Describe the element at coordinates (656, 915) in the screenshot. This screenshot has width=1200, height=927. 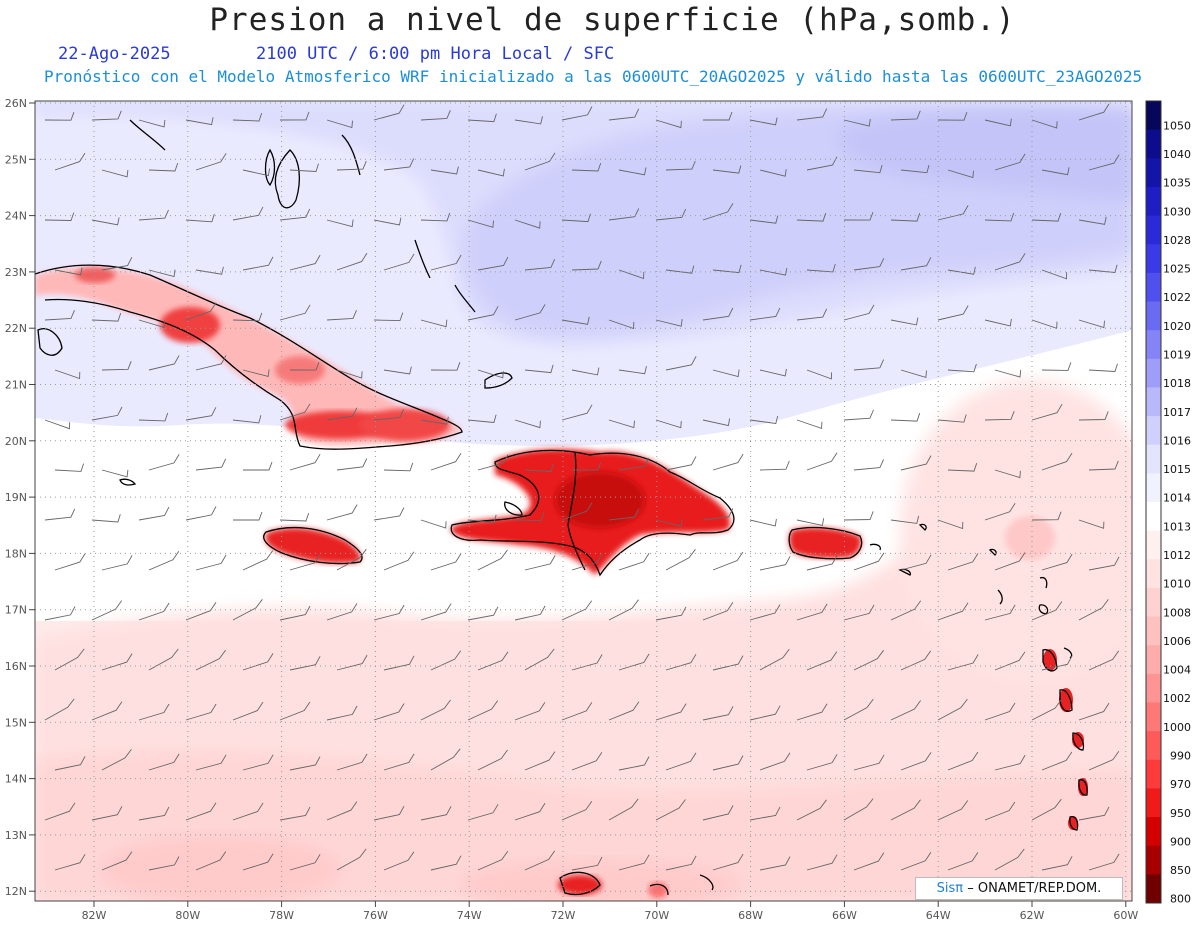
I see `lon-tick-label: 70W` at that location.